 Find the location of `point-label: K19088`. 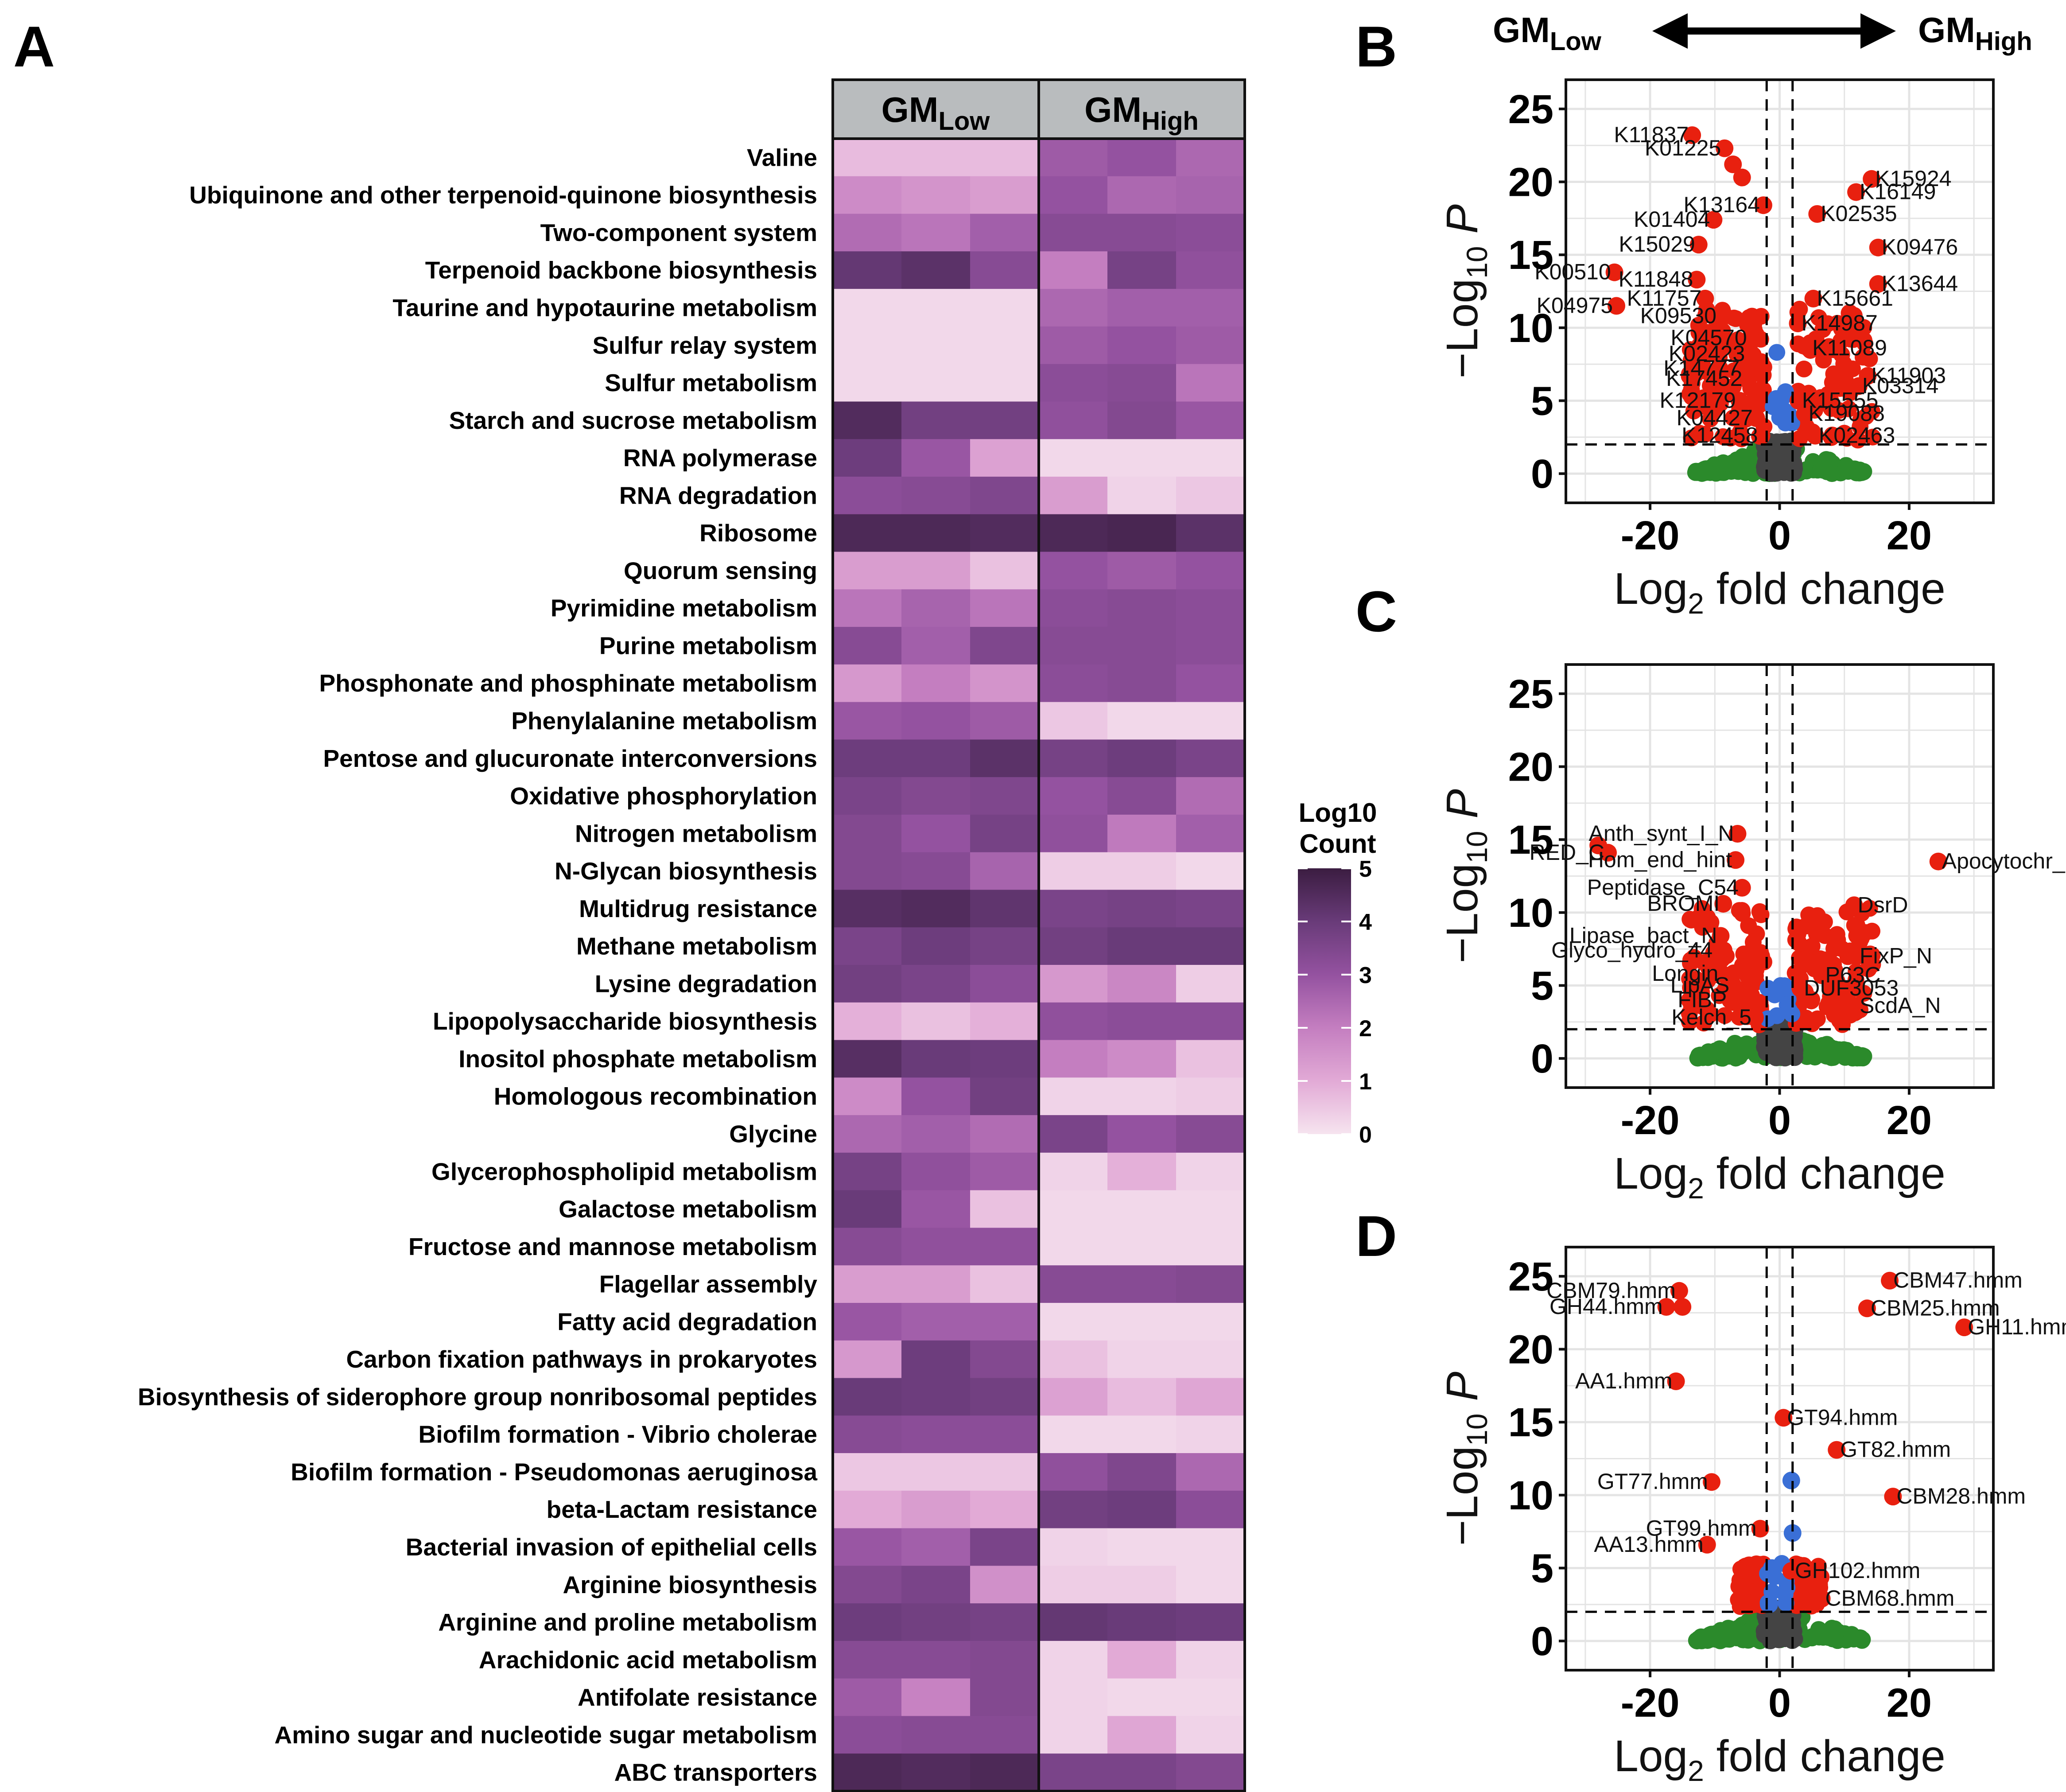

point-label: K19088 is located at coordinates (1847, 413).